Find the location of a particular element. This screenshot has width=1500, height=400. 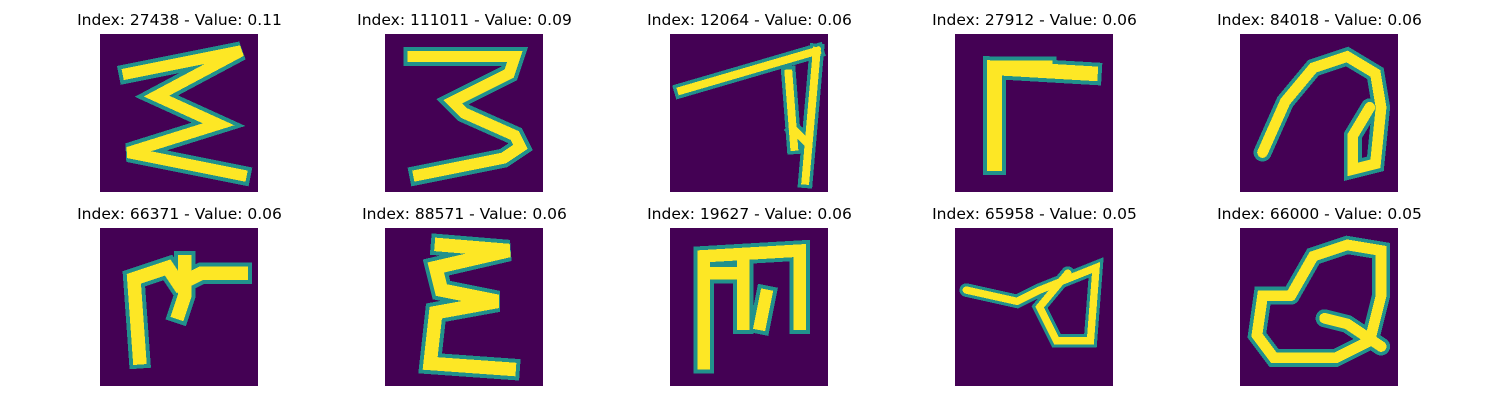

grid-cell-8: Index: 19627 - Value: 0.06 is located at coordinates (749, 290).